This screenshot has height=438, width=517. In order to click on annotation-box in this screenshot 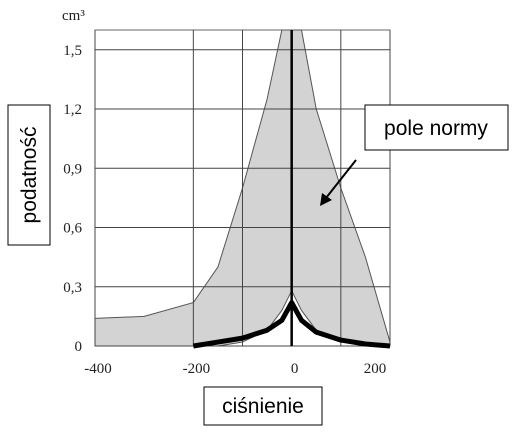, I will do `click(436, 127)`.